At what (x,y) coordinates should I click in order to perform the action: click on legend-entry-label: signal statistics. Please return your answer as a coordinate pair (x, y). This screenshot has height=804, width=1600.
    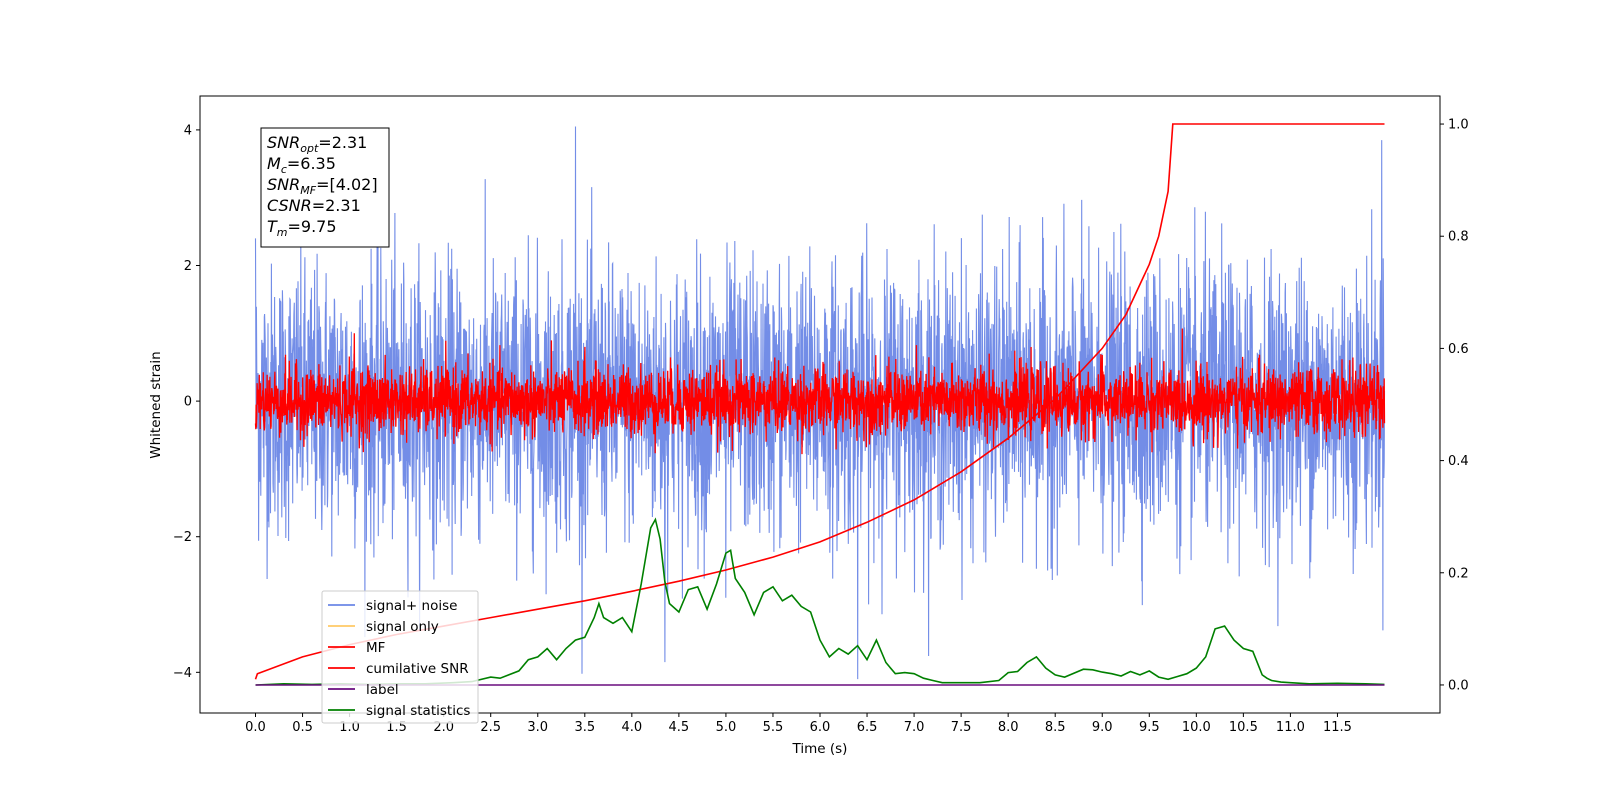
    Looking at the image, I should click on (418, 711).